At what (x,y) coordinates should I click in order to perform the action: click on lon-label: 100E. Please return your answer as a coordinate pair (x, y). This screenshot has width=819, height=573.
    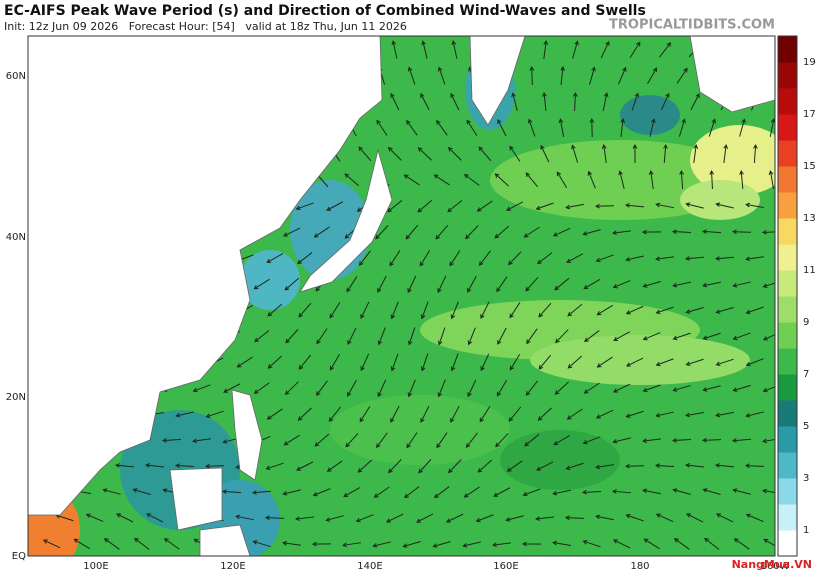
    Looking at the image, I should click on (95, 566).